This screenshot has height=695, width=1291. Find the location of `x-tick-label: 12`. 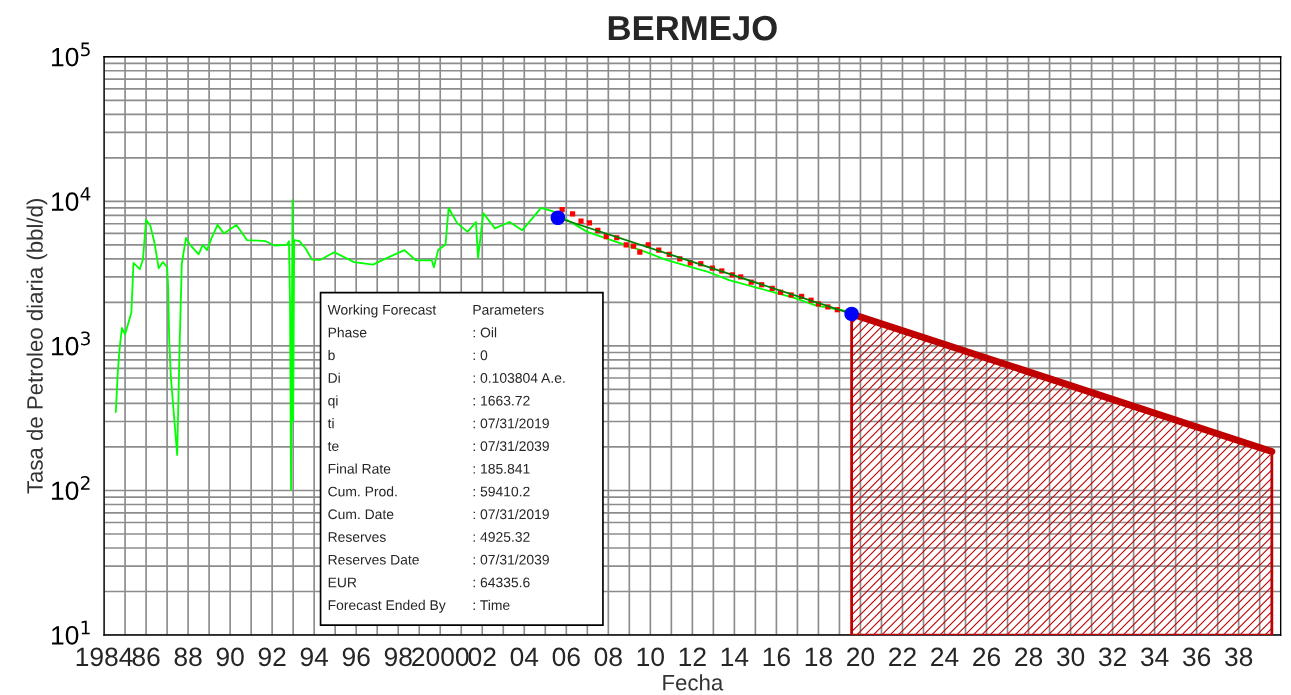

x-tick-label: 12 is located at coordinates (692, 656).